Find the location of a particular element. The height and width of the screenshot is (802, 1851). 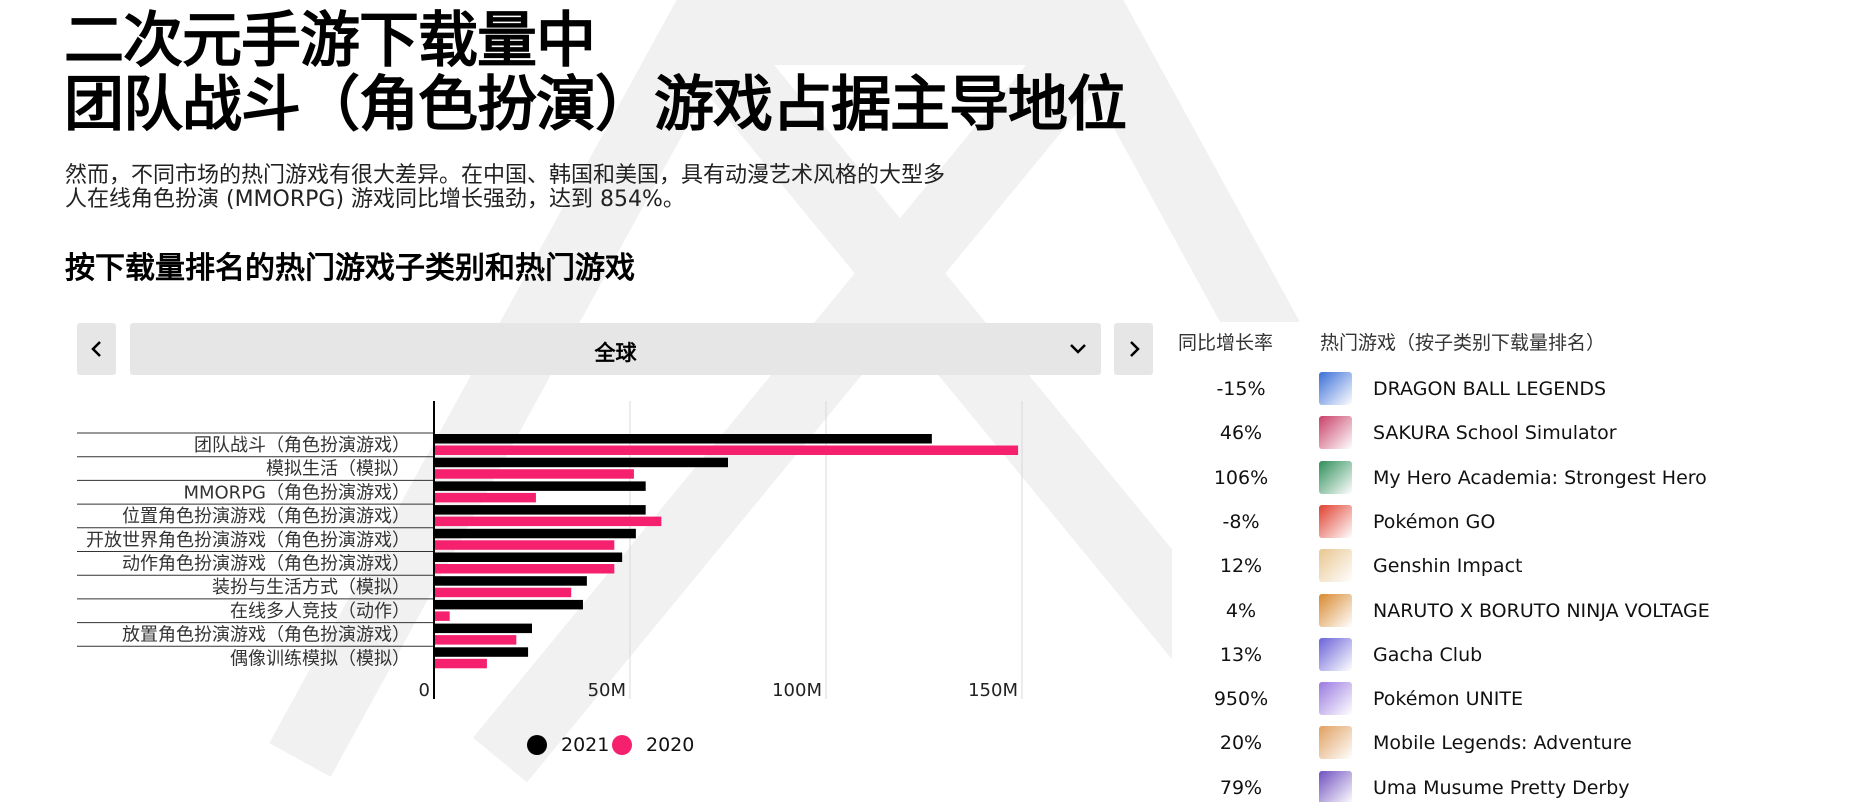

growth-rate: 950% is located at coordinates (1241, 699).